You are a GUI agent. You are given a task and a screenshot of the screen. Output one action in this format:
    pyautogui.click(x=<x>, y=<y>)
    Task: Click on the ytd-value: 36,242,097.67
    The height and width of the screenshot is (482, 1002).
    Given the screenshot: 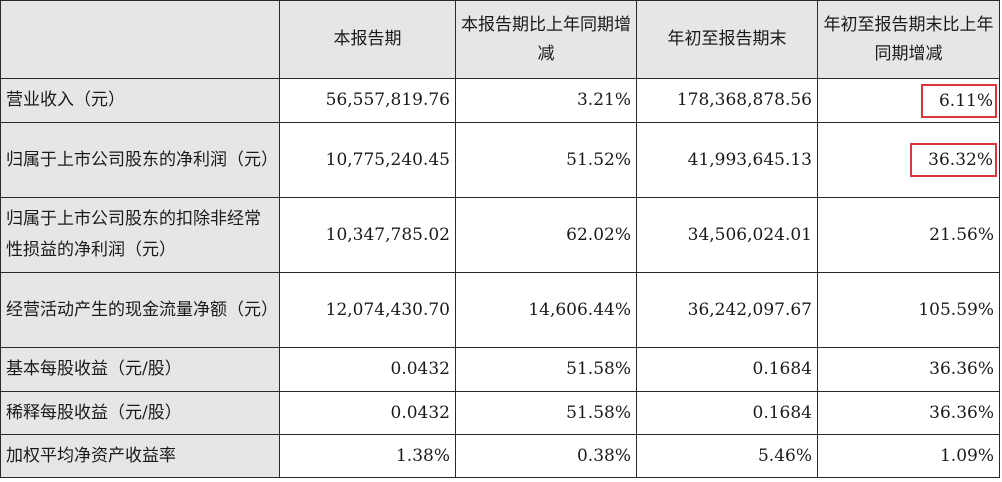 What is the action you would take?
    pyautogui.click(x=727, y=310)
    